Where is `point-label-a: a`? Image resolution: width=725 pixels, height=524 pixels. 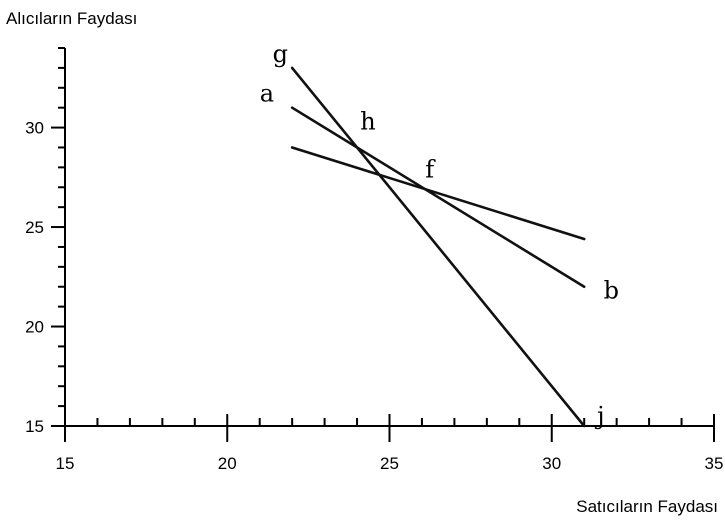 point-label-a: a is located at coordinates (267, 94).